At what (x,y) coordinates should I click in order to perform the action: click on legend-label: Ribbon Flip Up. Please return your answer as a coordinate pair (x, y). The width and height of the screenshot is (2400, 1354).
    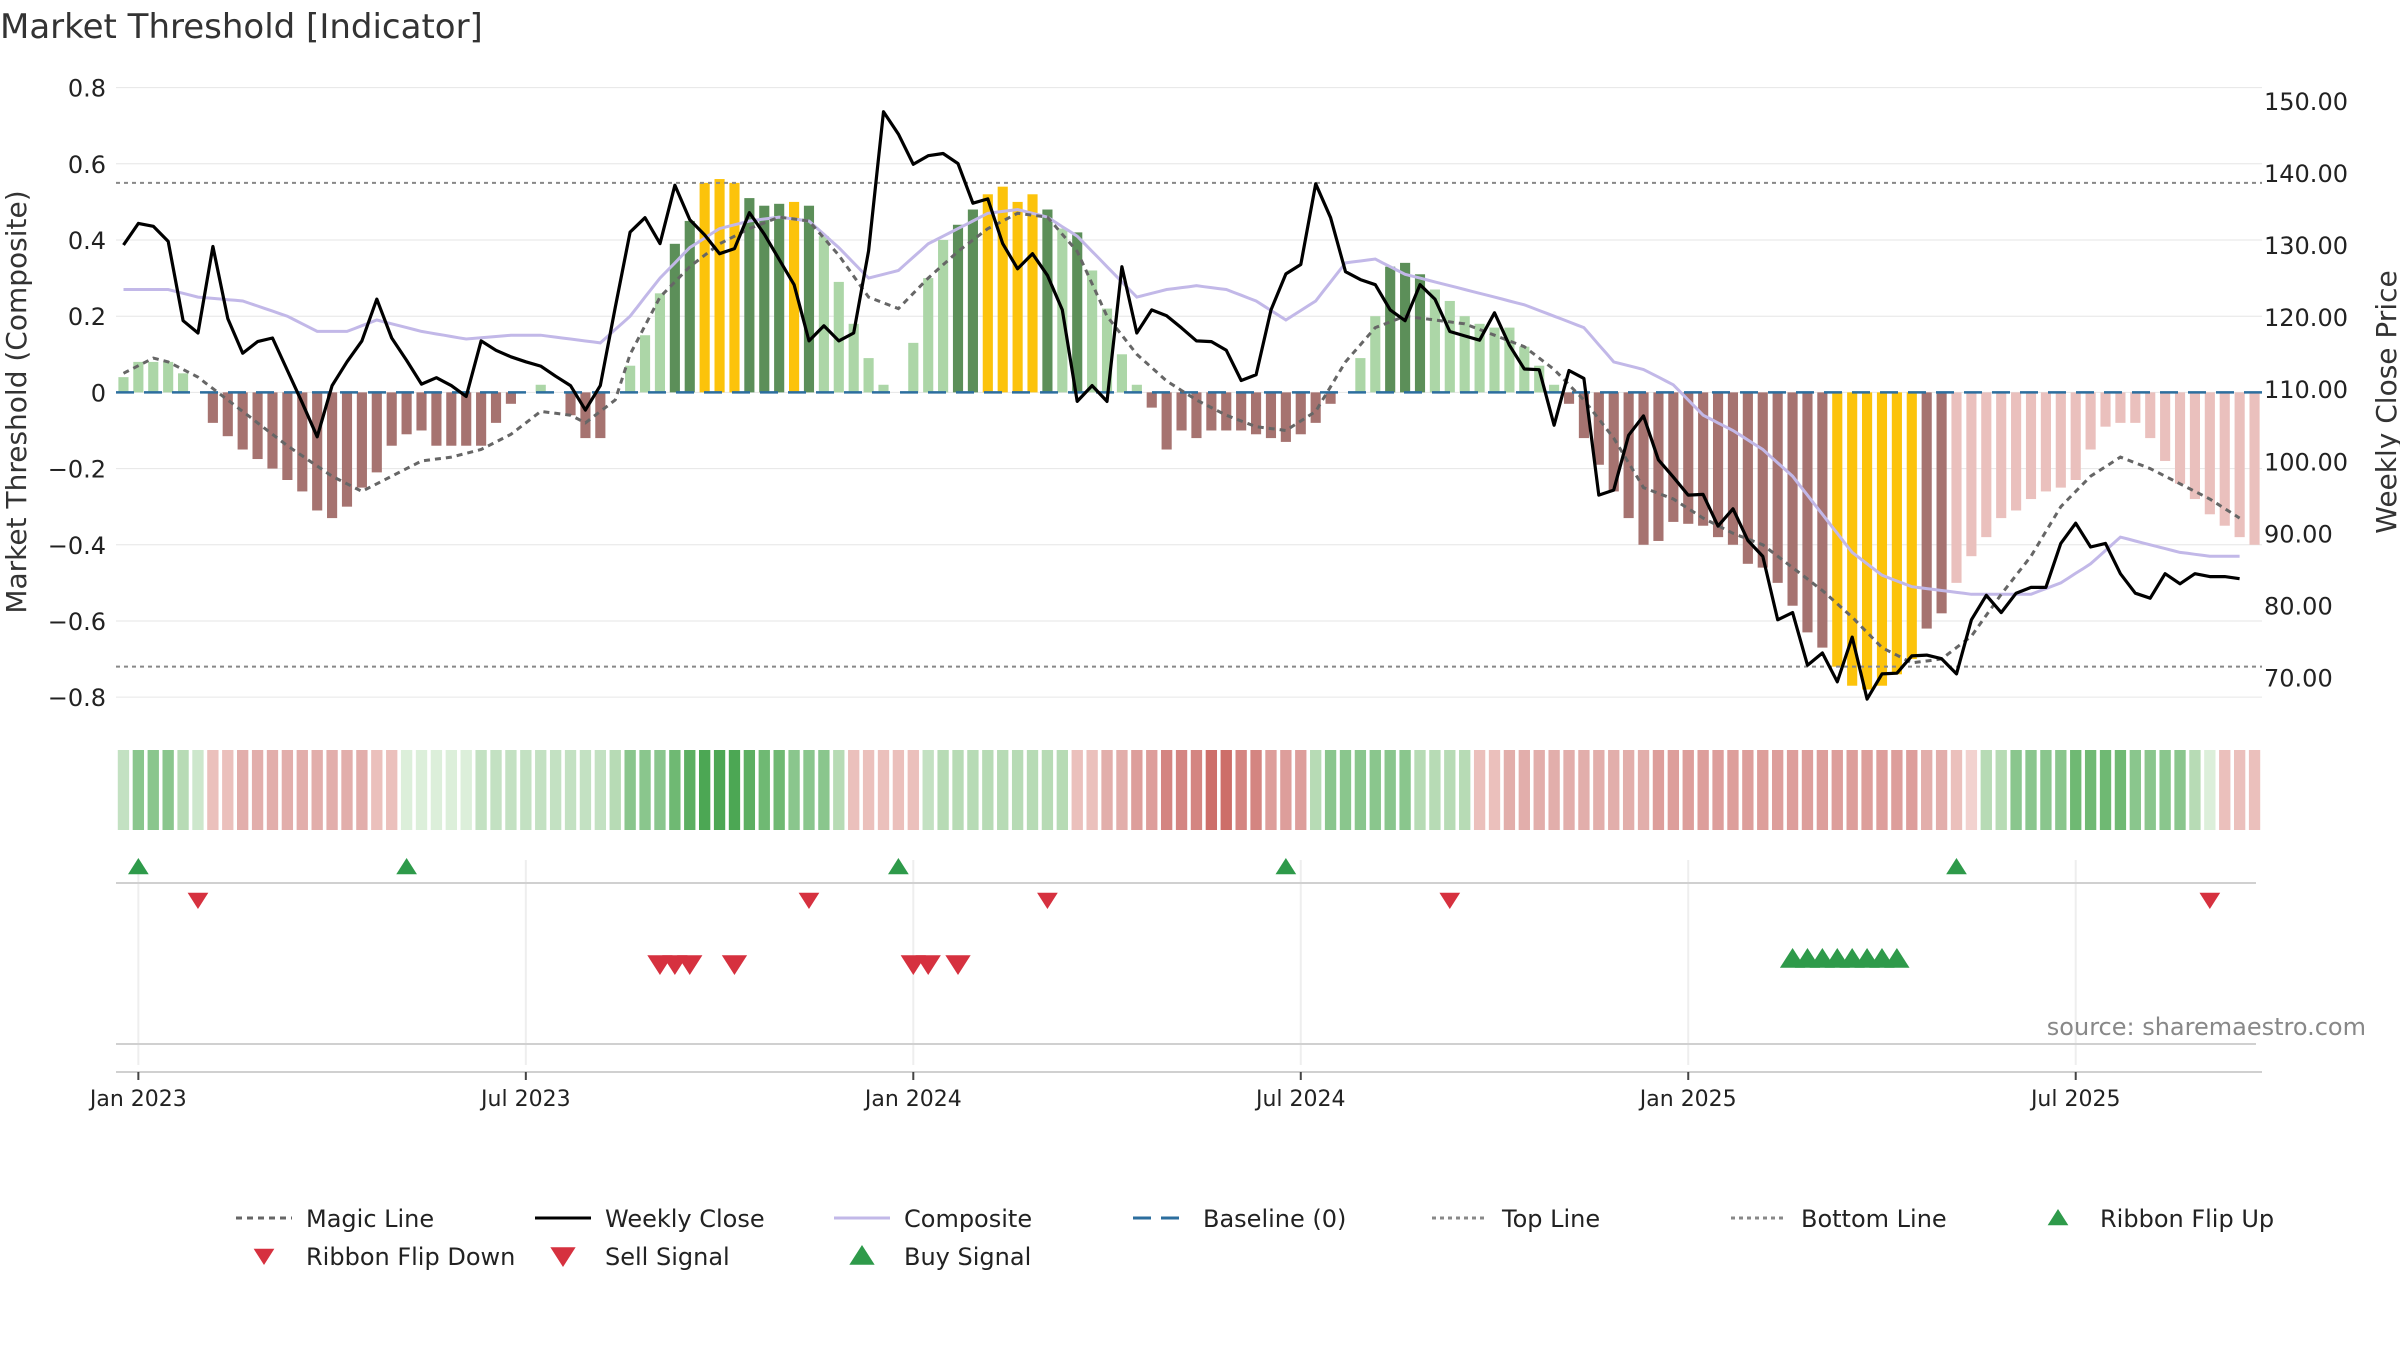
    Looking at the image, I should click on (2187, 1219).